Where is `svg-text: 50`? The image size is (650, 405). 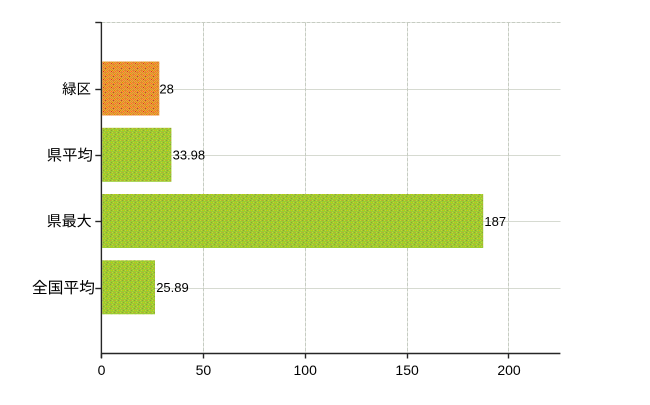
svg-text: 50 is located at coordinates (204, 370).